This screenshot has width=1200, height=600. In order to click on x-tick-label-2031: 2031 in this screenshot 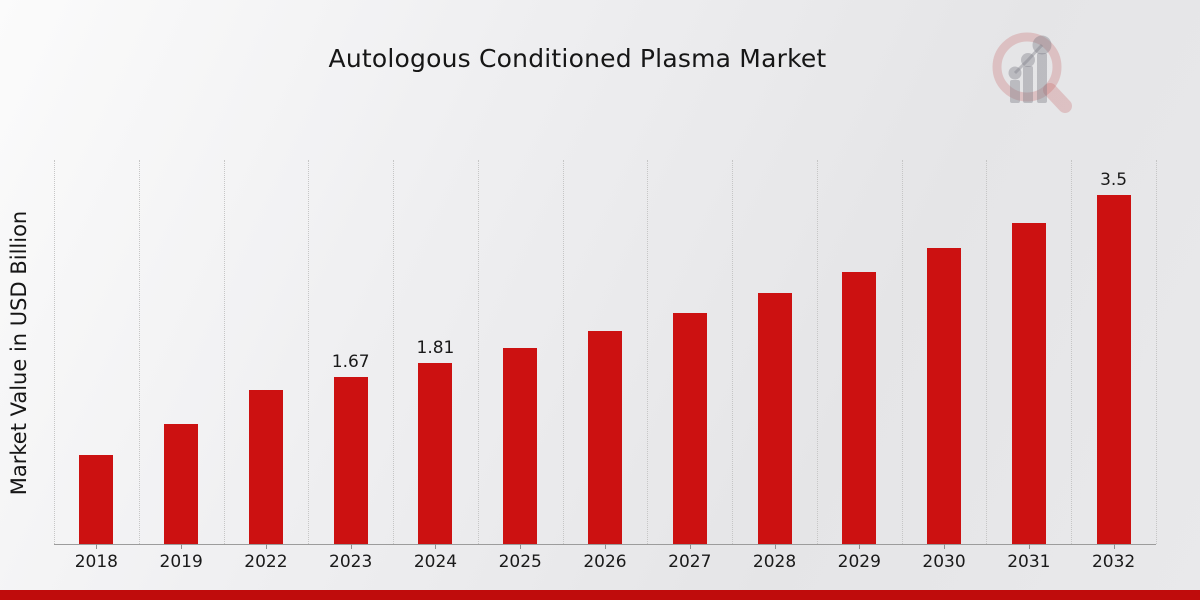, I will do `click(1029, 562)`.